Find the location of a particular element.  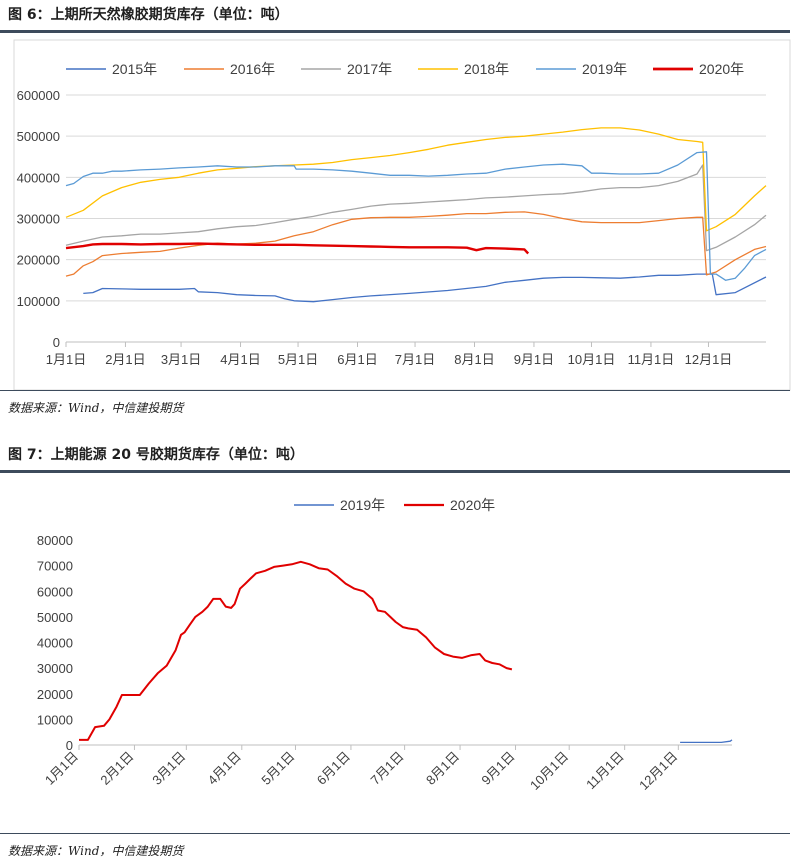

legend-label: 2018年 is located at coordinates (486, 69).